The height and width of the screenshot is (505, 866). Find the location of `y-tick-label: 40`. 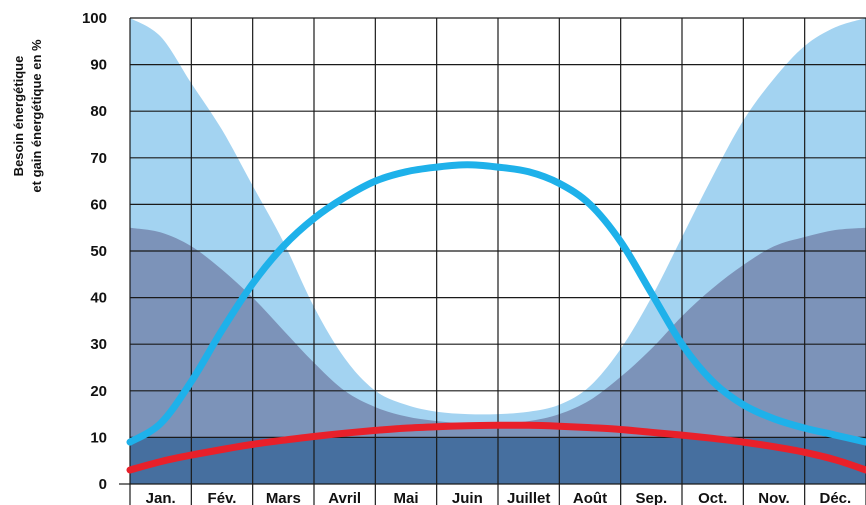

y-tick-label: 40 is located at coordinates (98, 298).